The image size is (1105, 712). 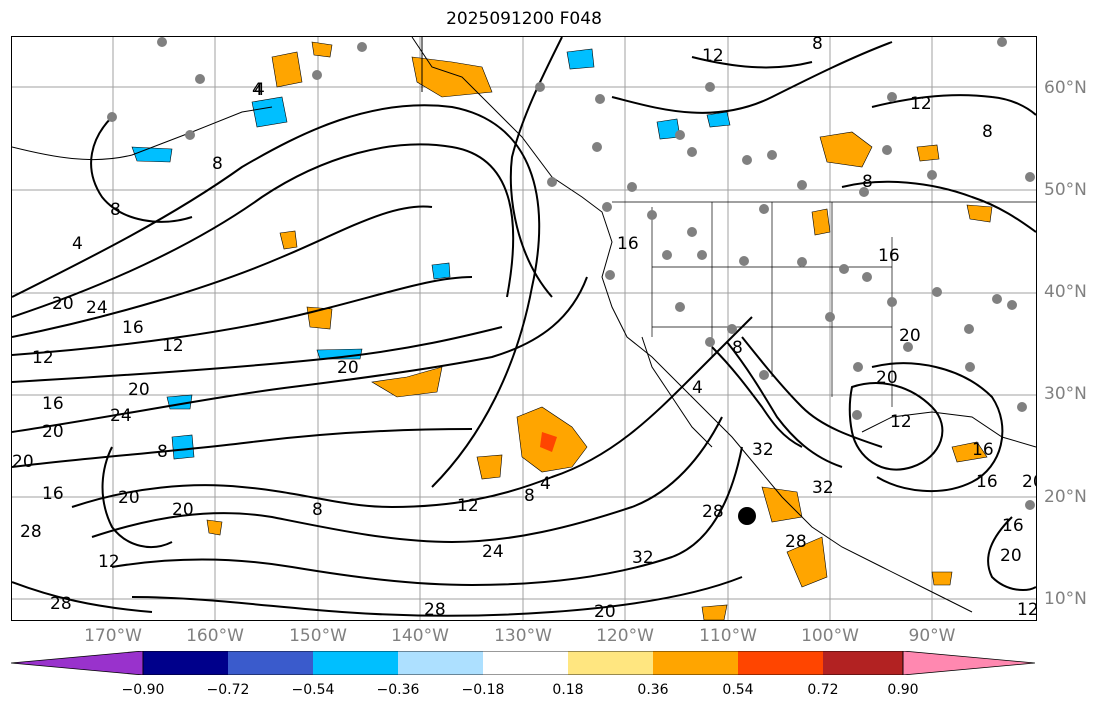 I want to click on lat-label: 60°N, so click(x=1065, y=88).